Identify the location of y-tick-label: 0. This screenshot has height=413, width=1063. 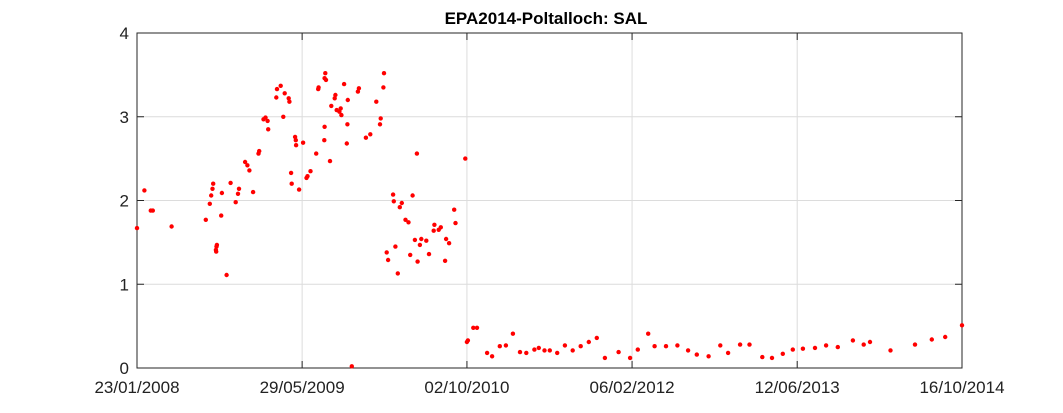
(124, 368).